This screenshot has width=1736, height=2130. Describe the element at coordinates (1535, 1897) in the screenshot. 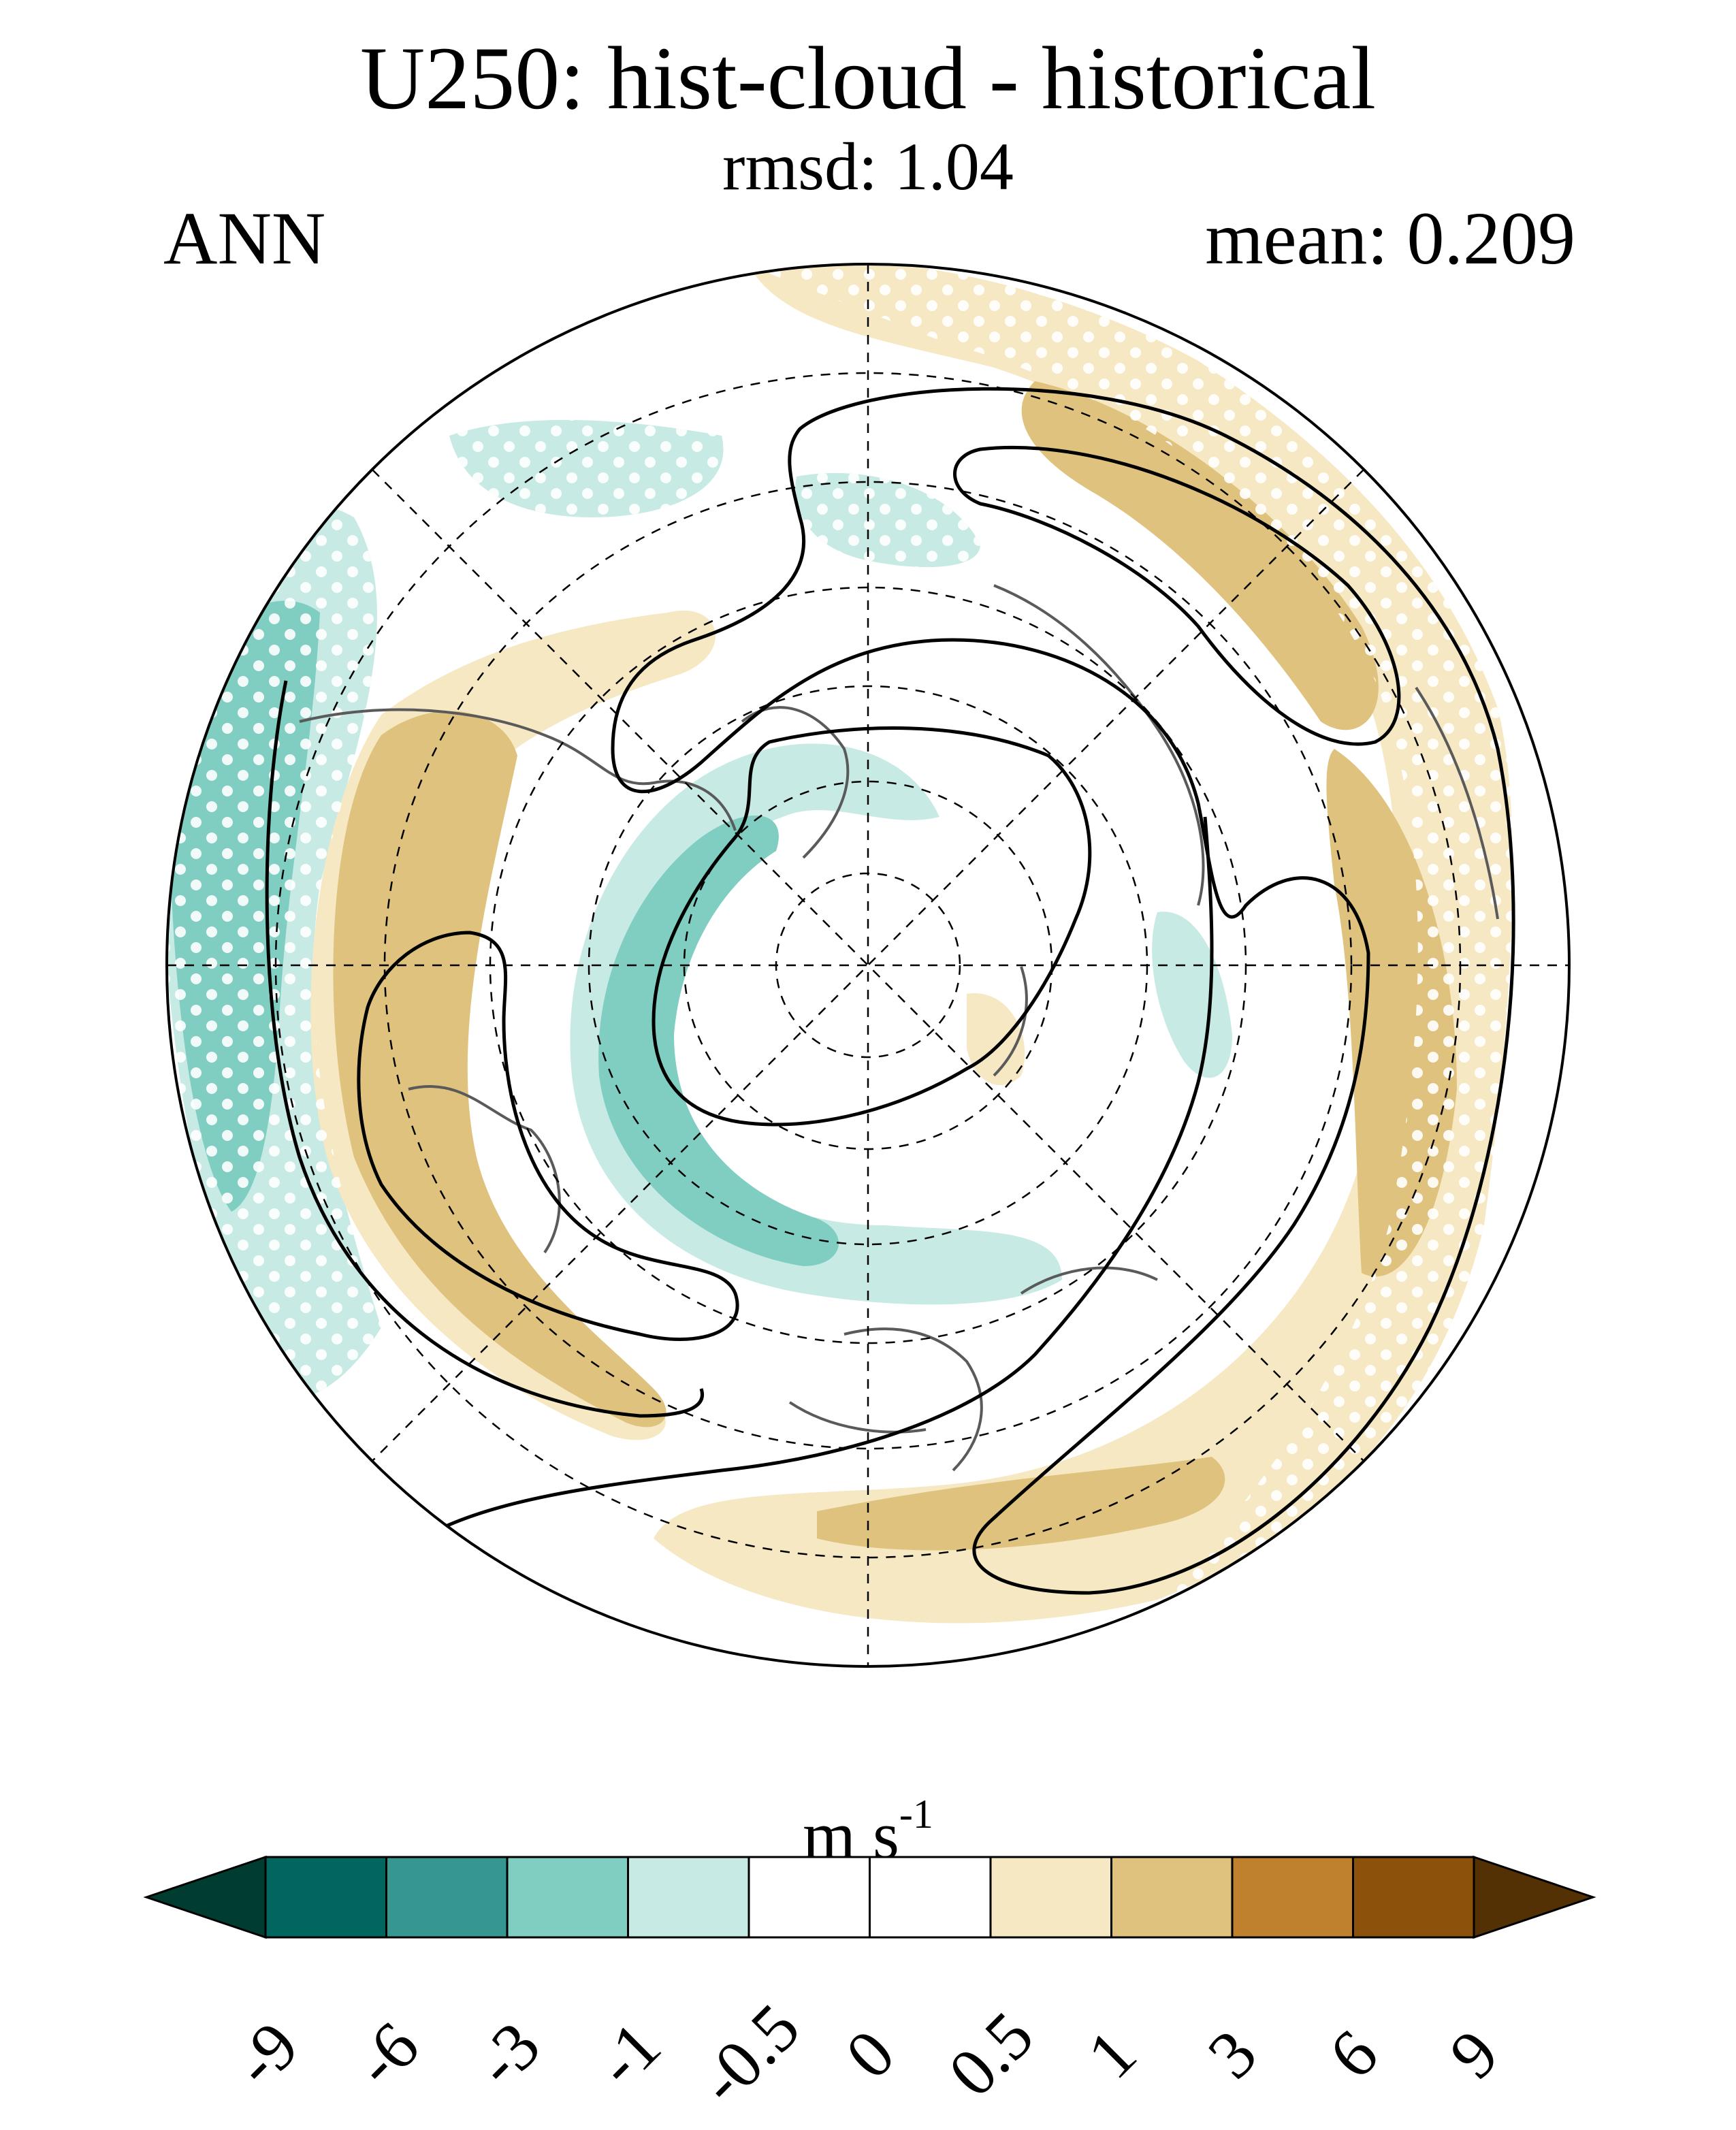

I see `colorbar-extend-high` at that location.